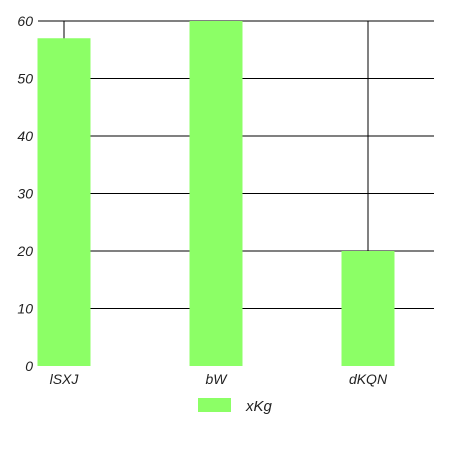  I want to click on x-axis-tick-labels: lSXJ bW dKQN, so click(219, 379).